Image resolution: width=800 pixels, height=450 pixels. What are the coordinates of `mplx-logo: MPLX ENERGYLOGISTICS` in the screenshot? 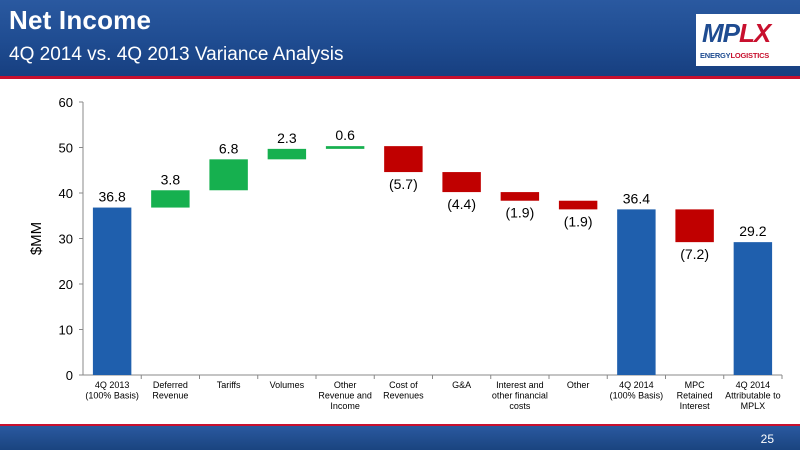 It's located at (748, 40).